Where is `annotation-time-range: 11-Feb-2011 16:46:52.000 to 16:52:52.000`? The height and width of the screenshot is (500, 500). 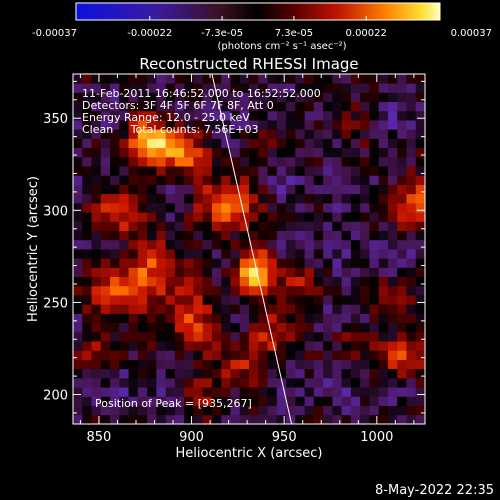
annotation-time-range: 11-Feb-2011 16:46:52.000 to 16:52:52.000 is located at coordinates (201, 93).